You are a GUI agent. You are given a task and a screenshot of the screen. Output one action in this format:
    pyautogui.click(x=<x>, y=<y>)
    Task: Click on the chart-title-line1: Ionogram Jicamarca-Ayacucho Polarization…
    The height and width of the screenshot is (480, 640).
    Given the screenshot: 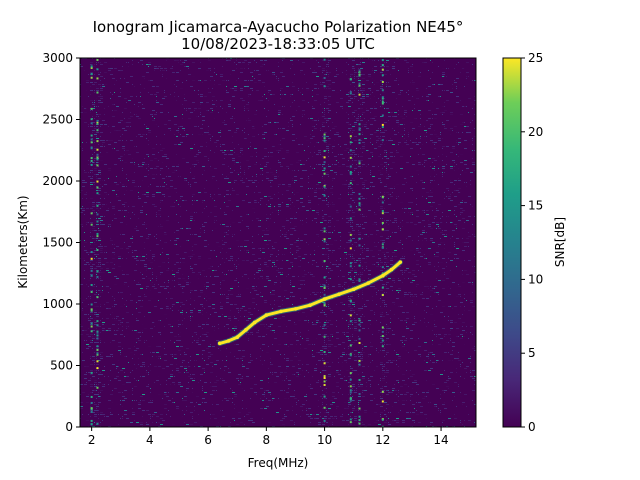 What is the action you would take?
    pyautogui.click(x=278, y=27)
    